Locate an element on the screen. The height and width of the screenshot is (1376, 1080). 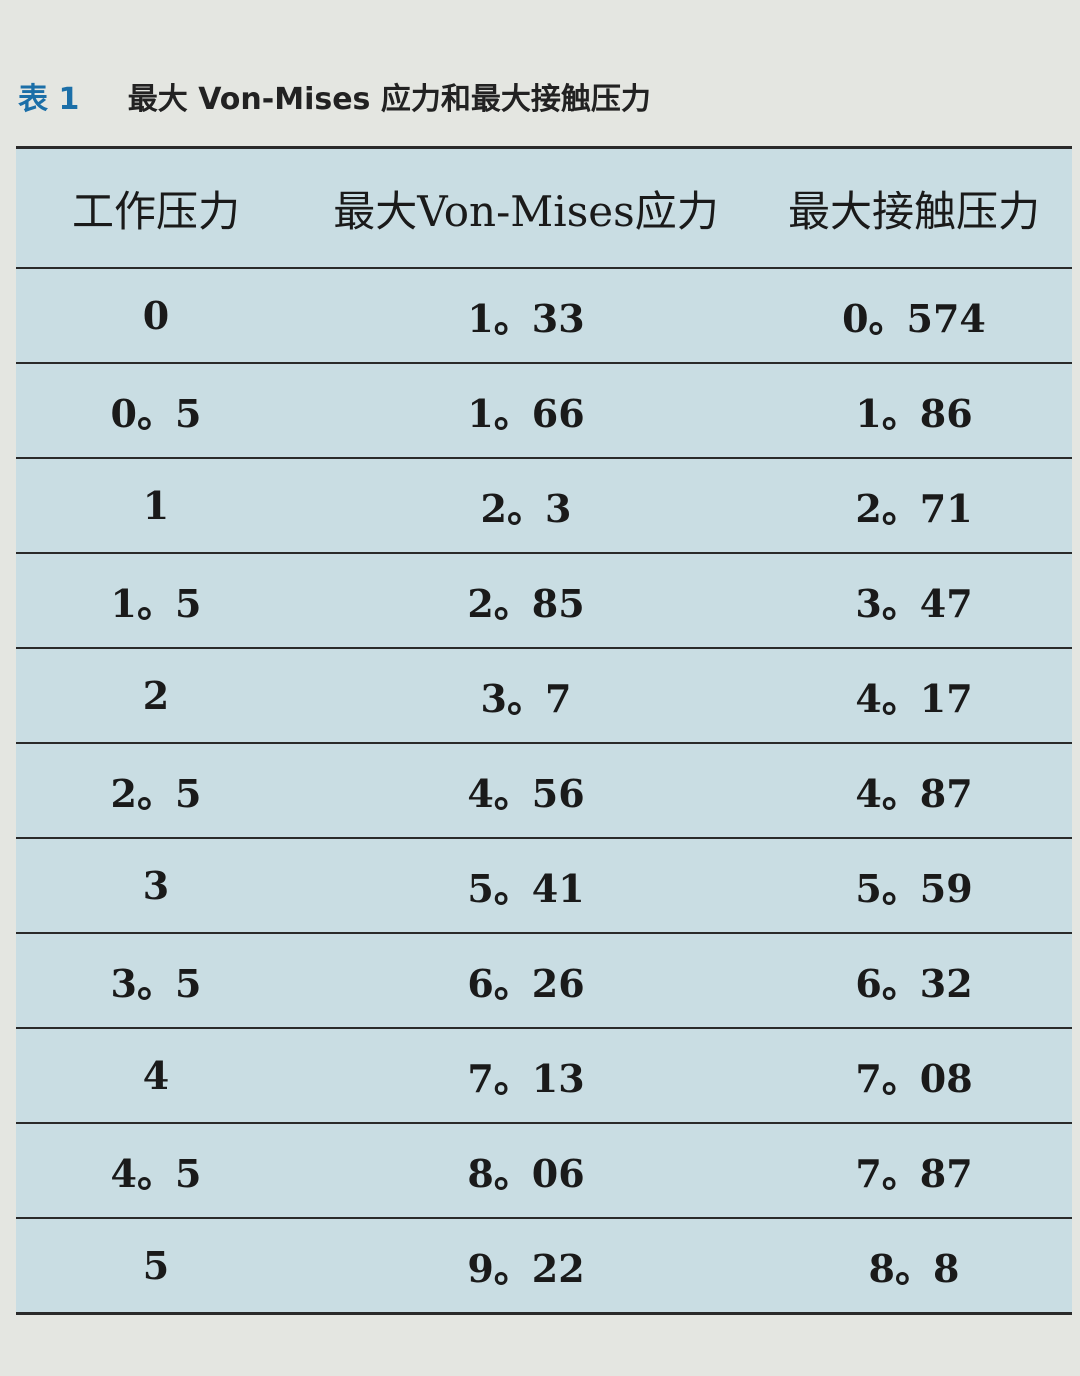
table-cell: 4。87 is located at coordinates (914, 793).